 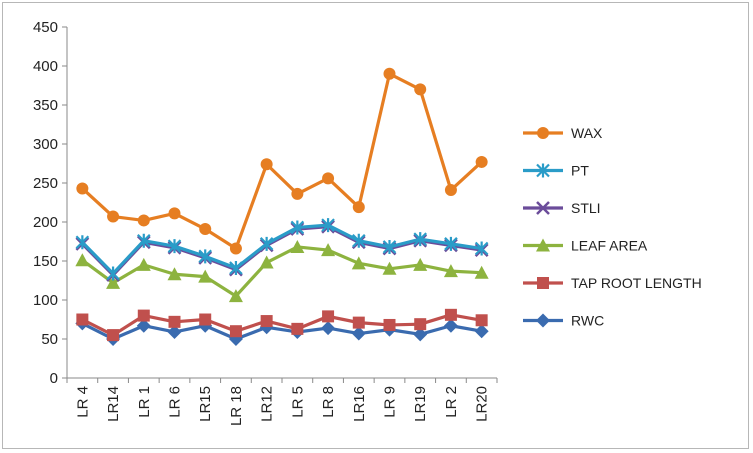 What do you see at coordinates (45, 27) in the screenshot?
I see `y-tick-label: 450` at bounding box center [45, 27].